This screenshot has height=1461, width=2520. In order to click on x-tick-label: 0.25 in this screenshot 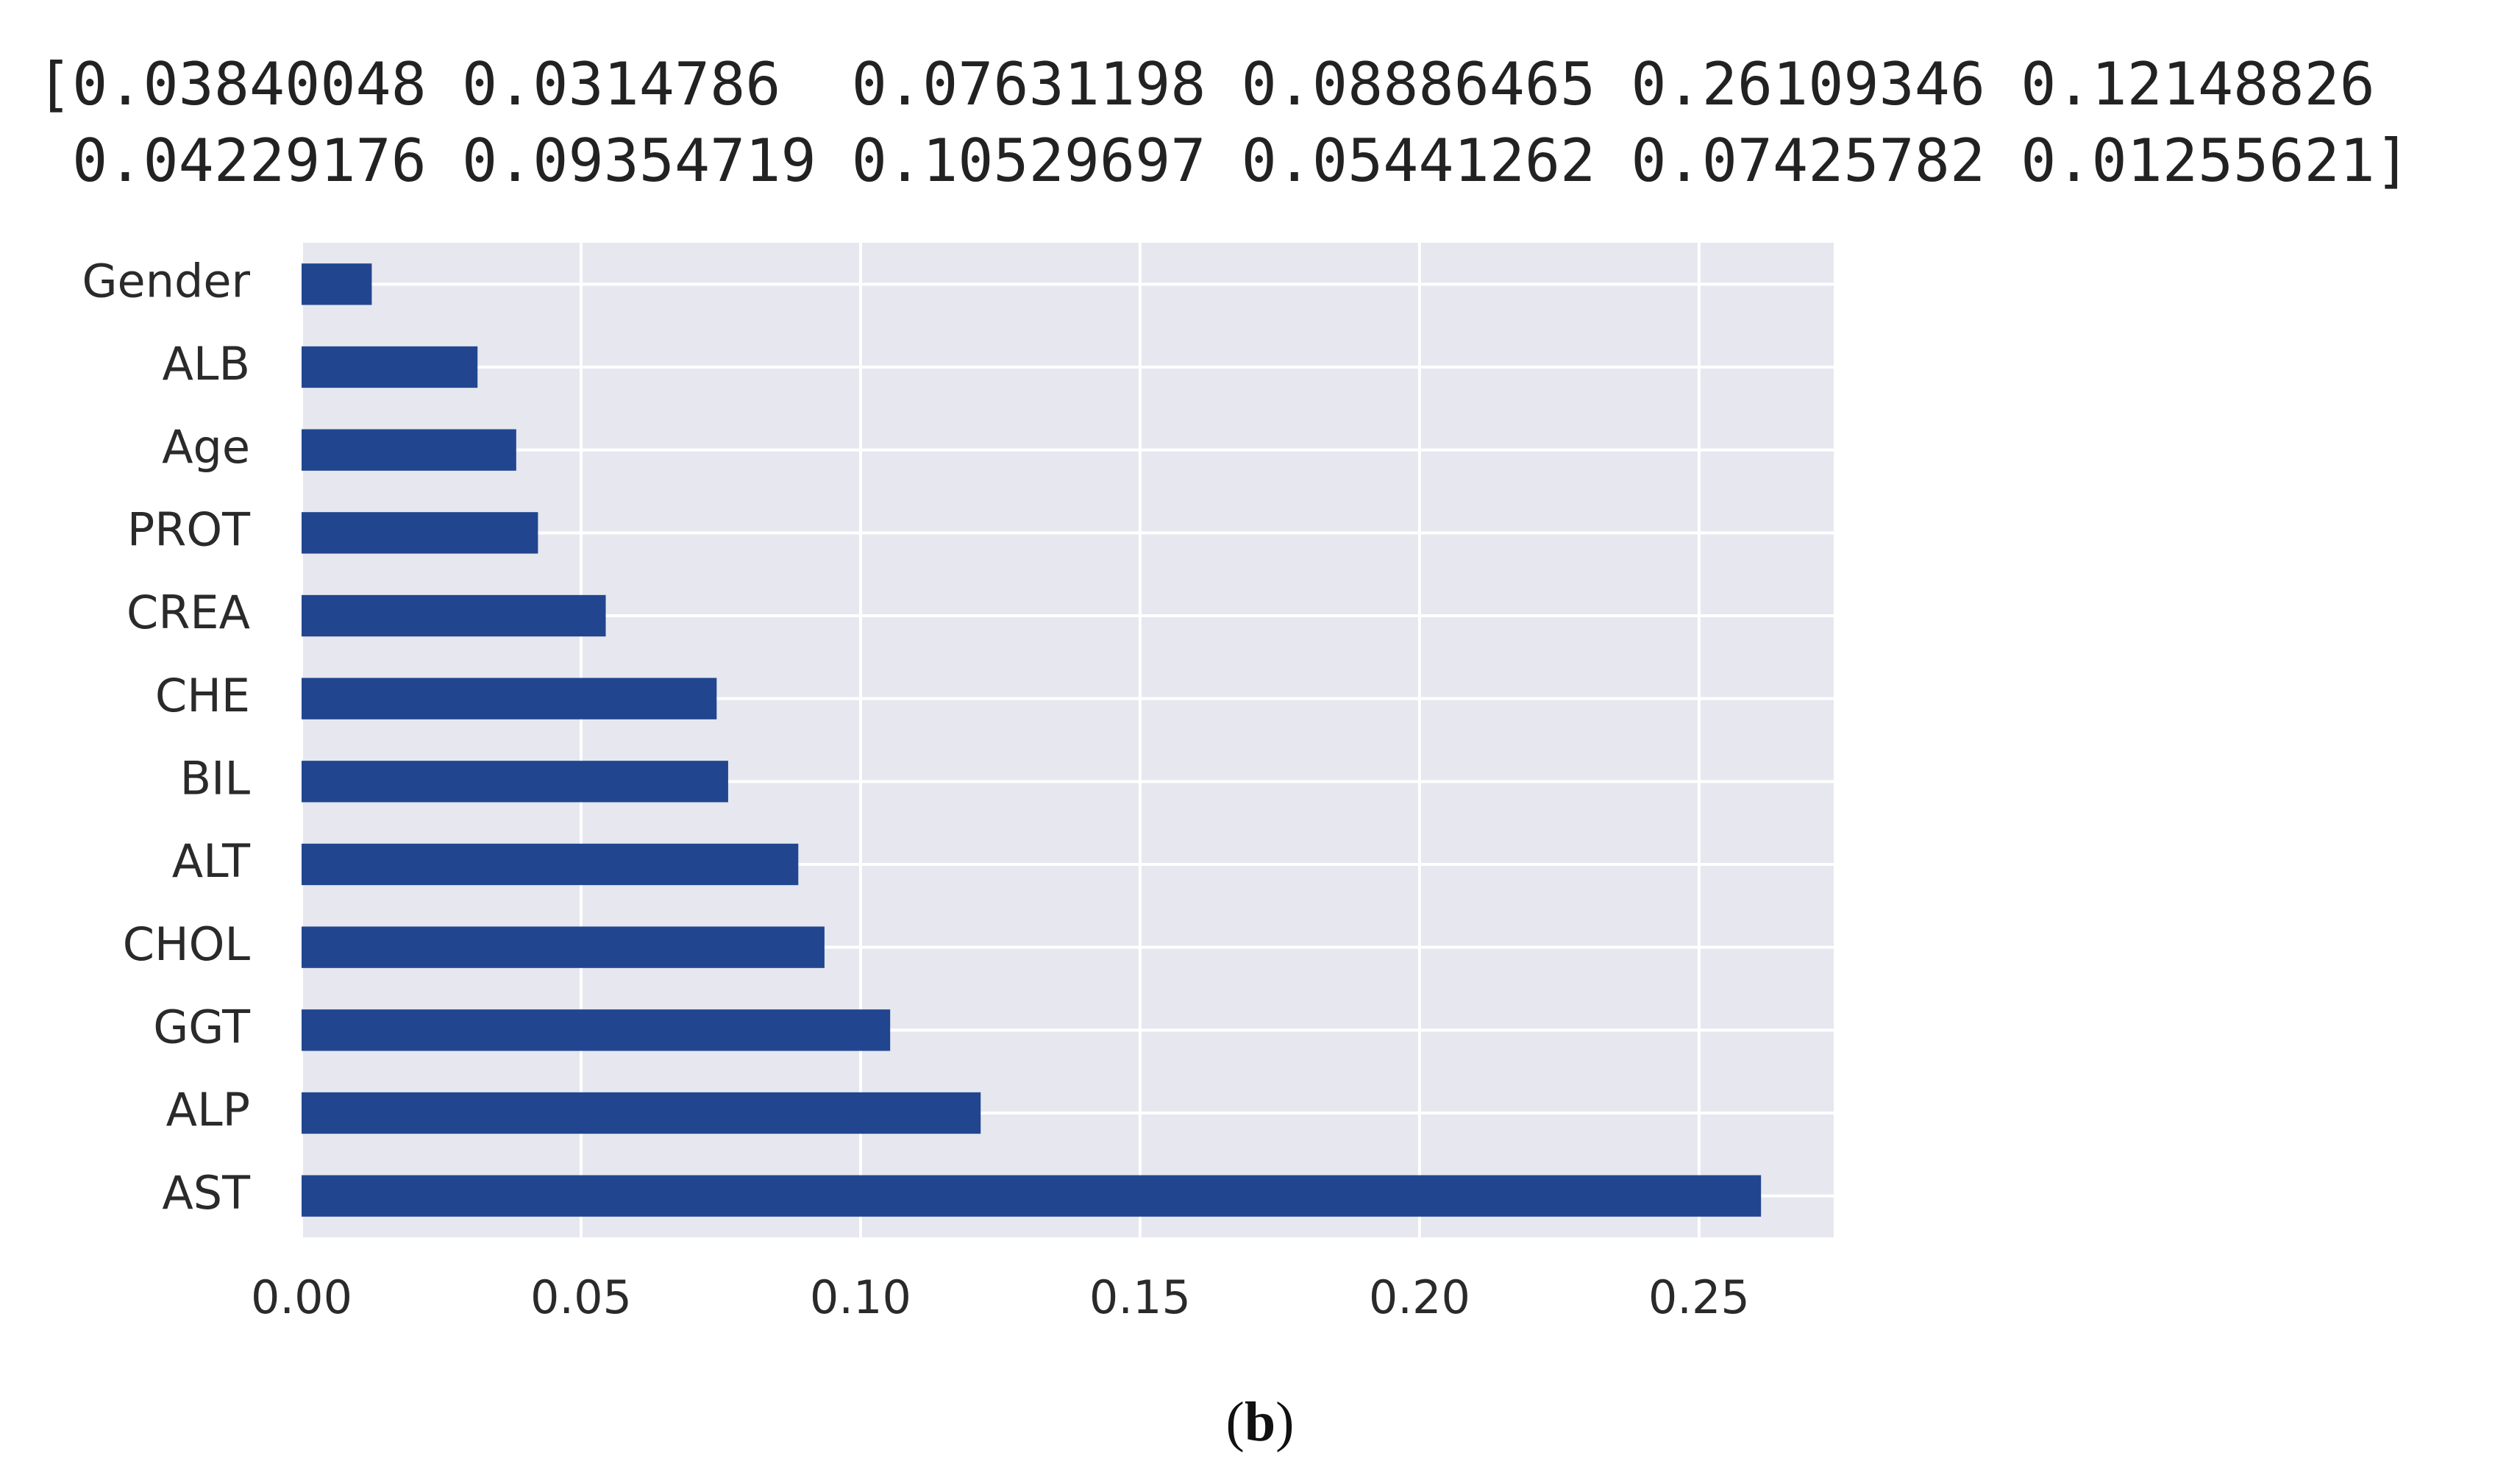, I will do `click(1699, 1297)`.